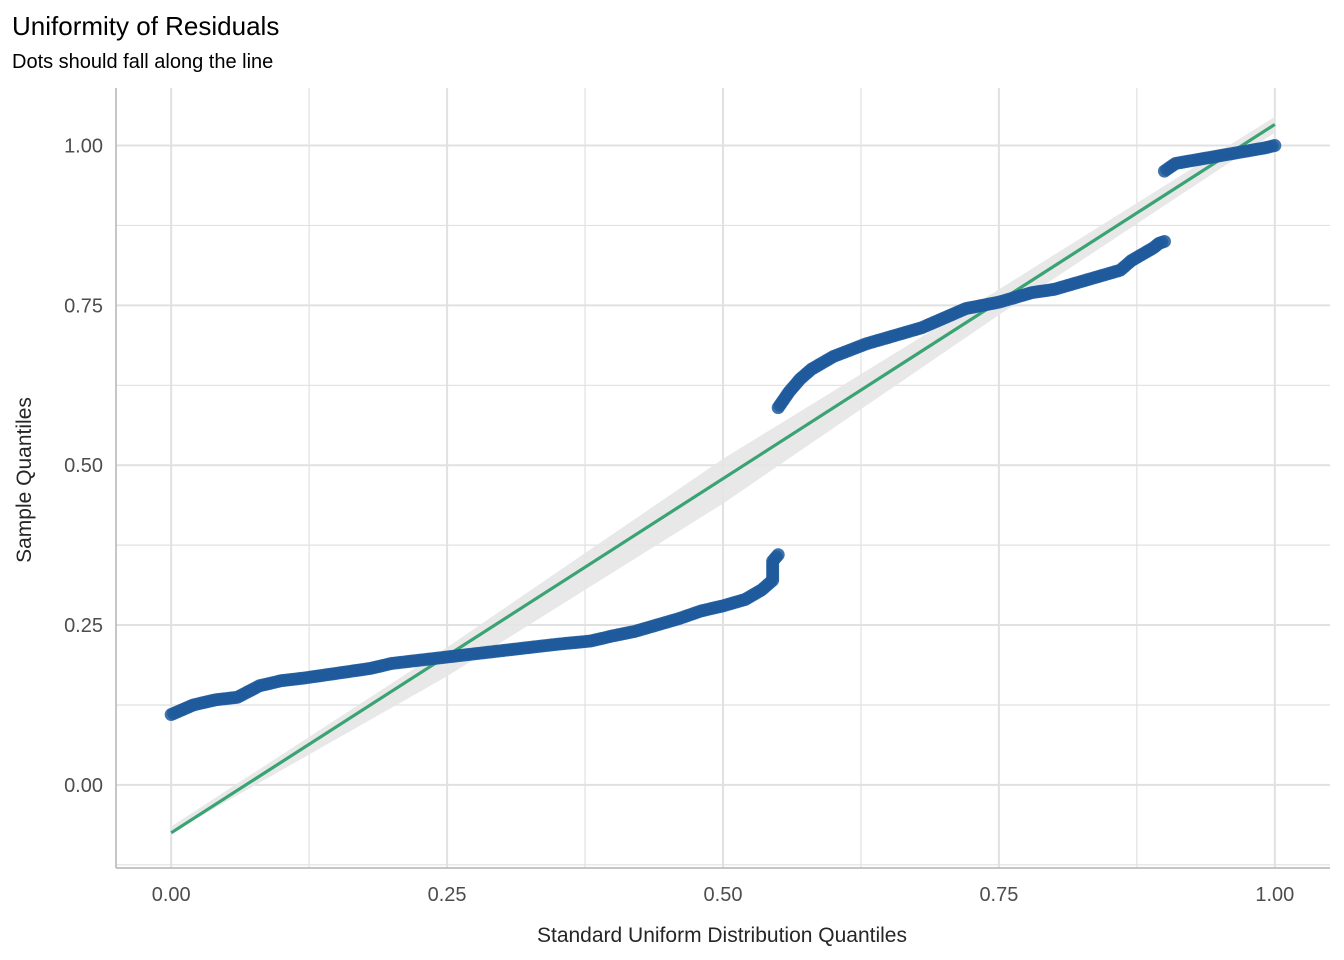 Image resolution: width=1344 pixels, height=960 pixels. What do you see at coordinates (447, 895) in the screenshot?
I see `x-tick-label: 0.25` at bounding box center [447, 895].